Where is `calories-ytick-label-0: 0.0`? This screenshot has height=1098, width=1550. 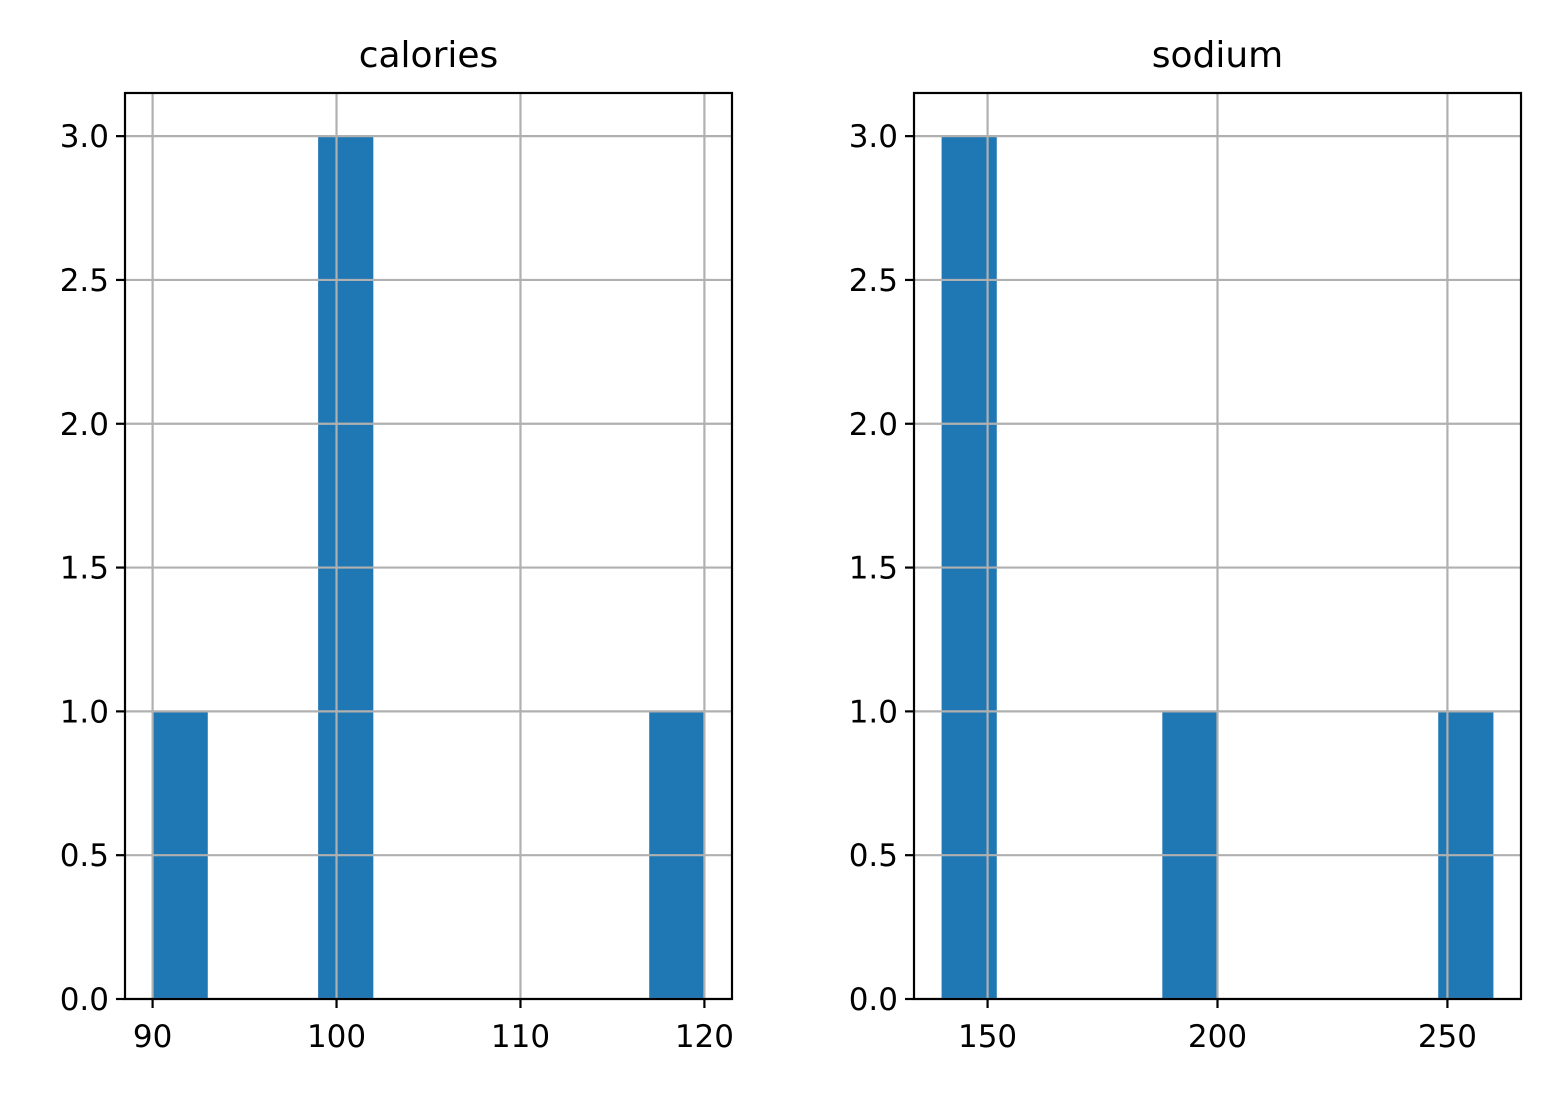 calories-ytick-label-0: 0.0 is located at coordinates (84, 1000).